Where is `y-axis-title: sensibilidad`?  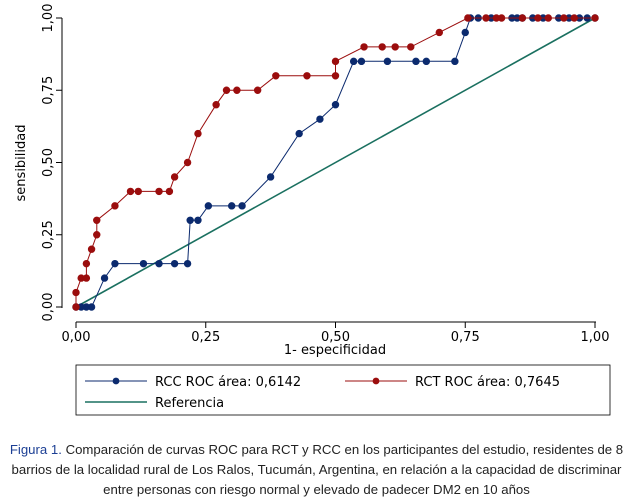
y-axis-title: sensibilidad is located at coordinates (21, 163).